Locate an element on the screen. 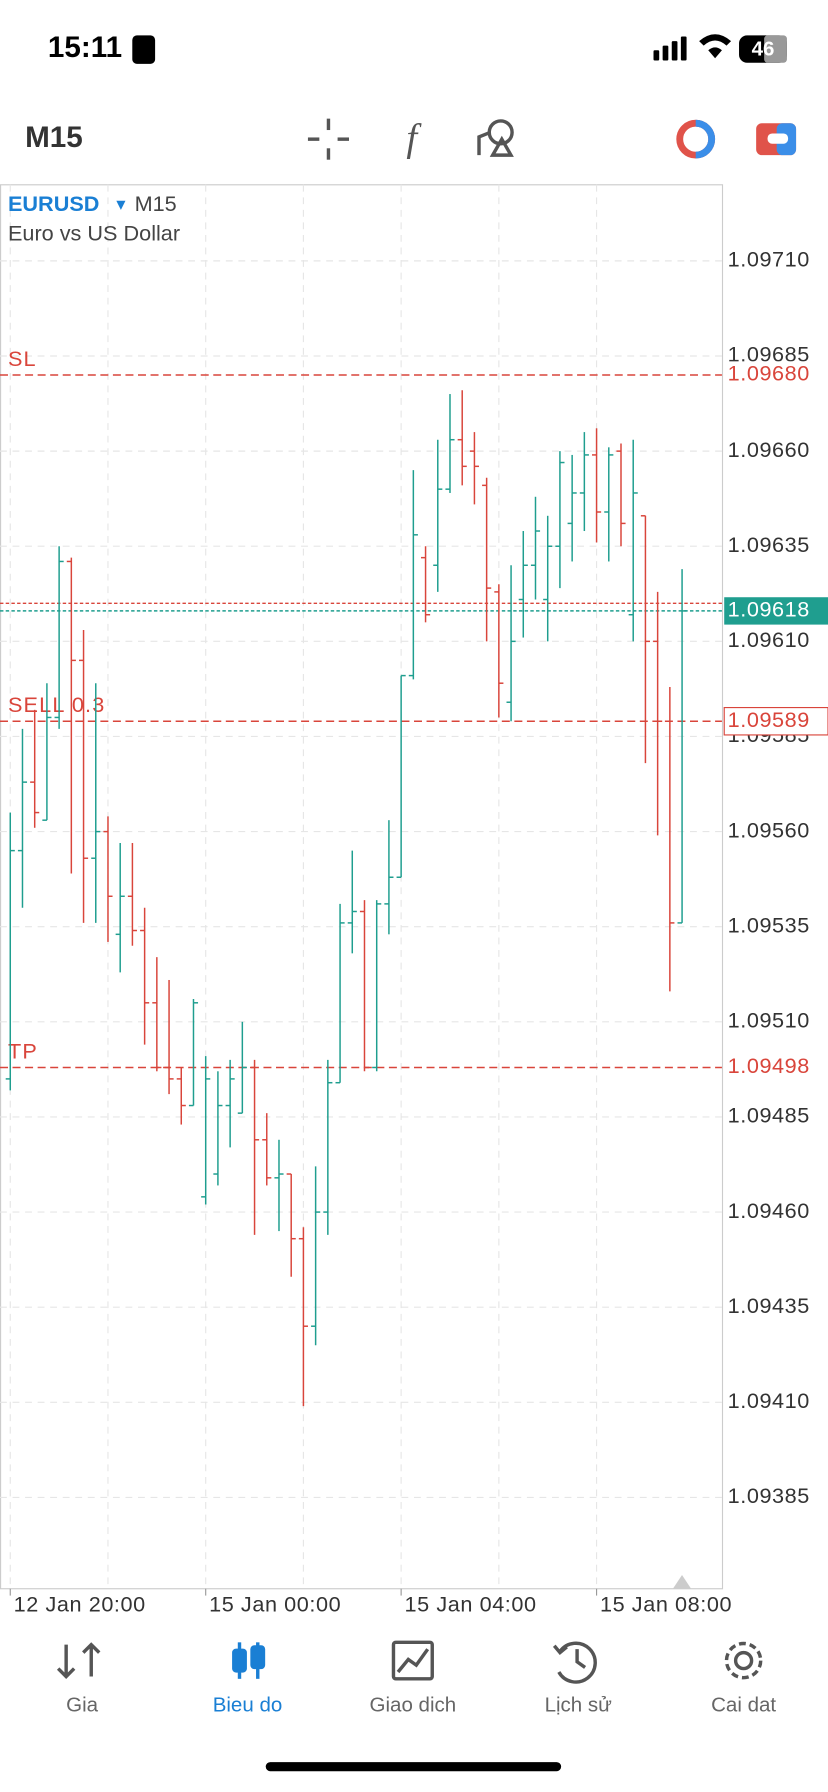  y-tick-label: 1.09710 is located at coordinates (769, 259).